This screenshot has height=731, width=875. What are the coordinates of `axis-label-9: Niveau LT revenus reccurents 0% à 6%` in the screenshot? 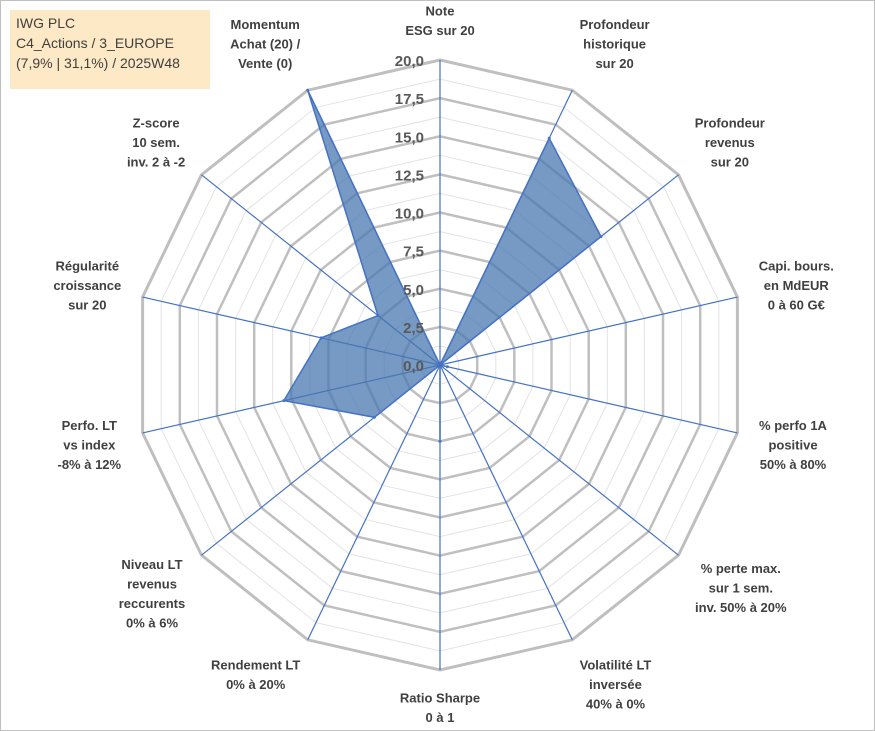 It's located at (152, 594).